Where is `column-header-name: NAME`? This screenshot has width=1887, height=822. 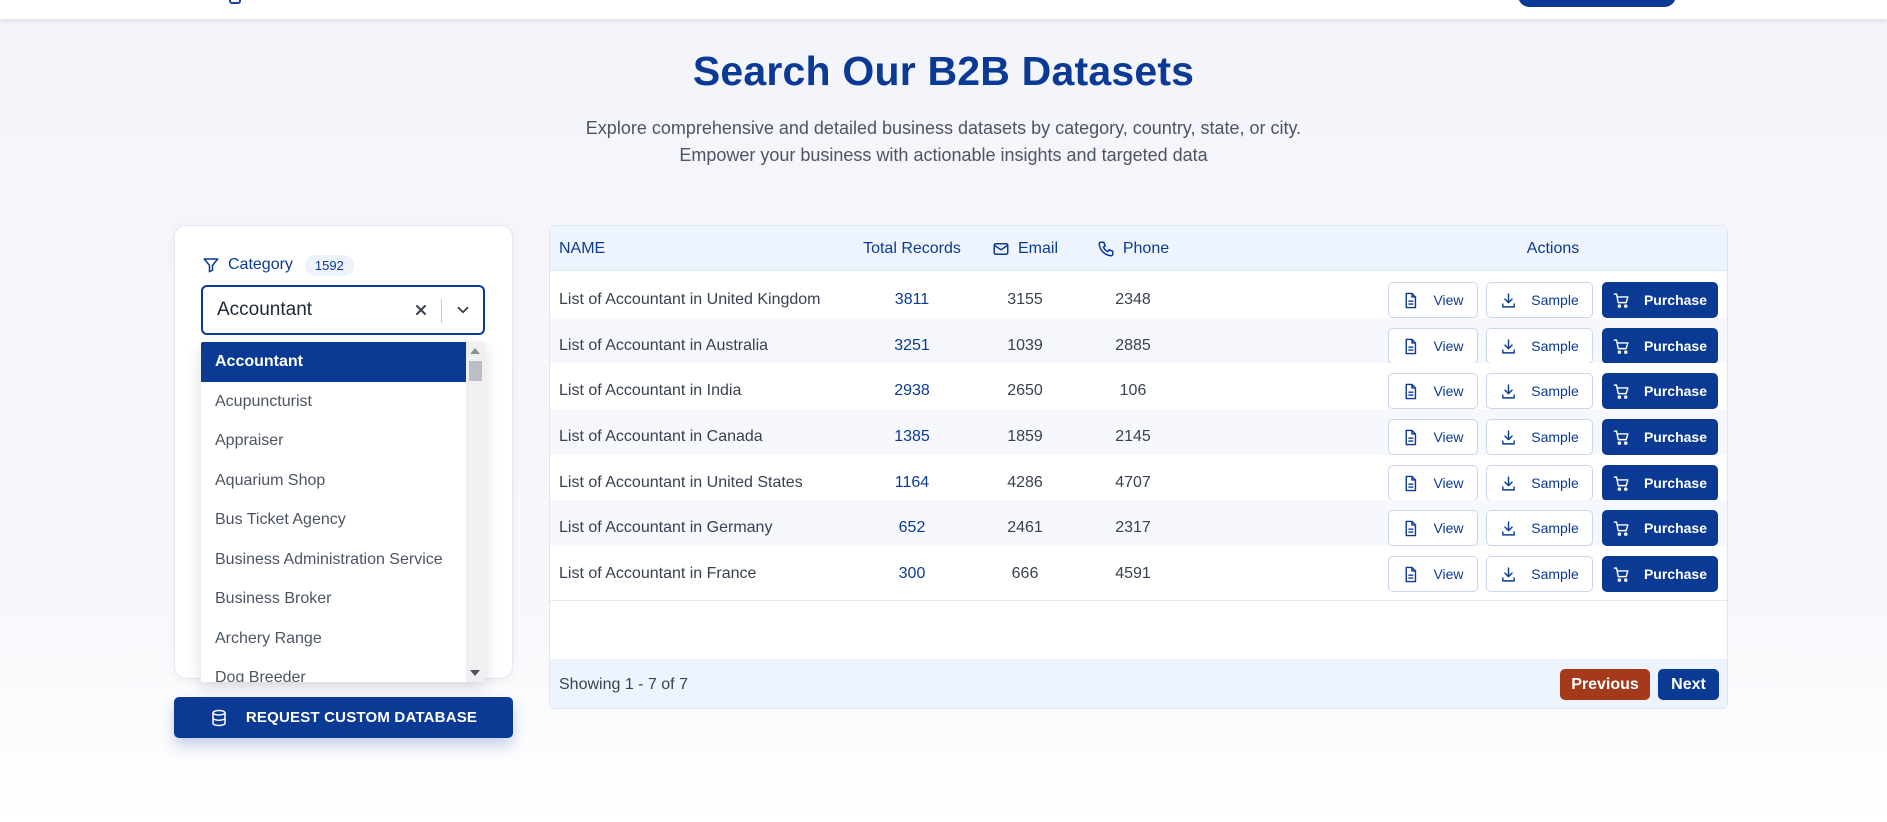
column-header-name: NAME is located at coordinates (582, 248).